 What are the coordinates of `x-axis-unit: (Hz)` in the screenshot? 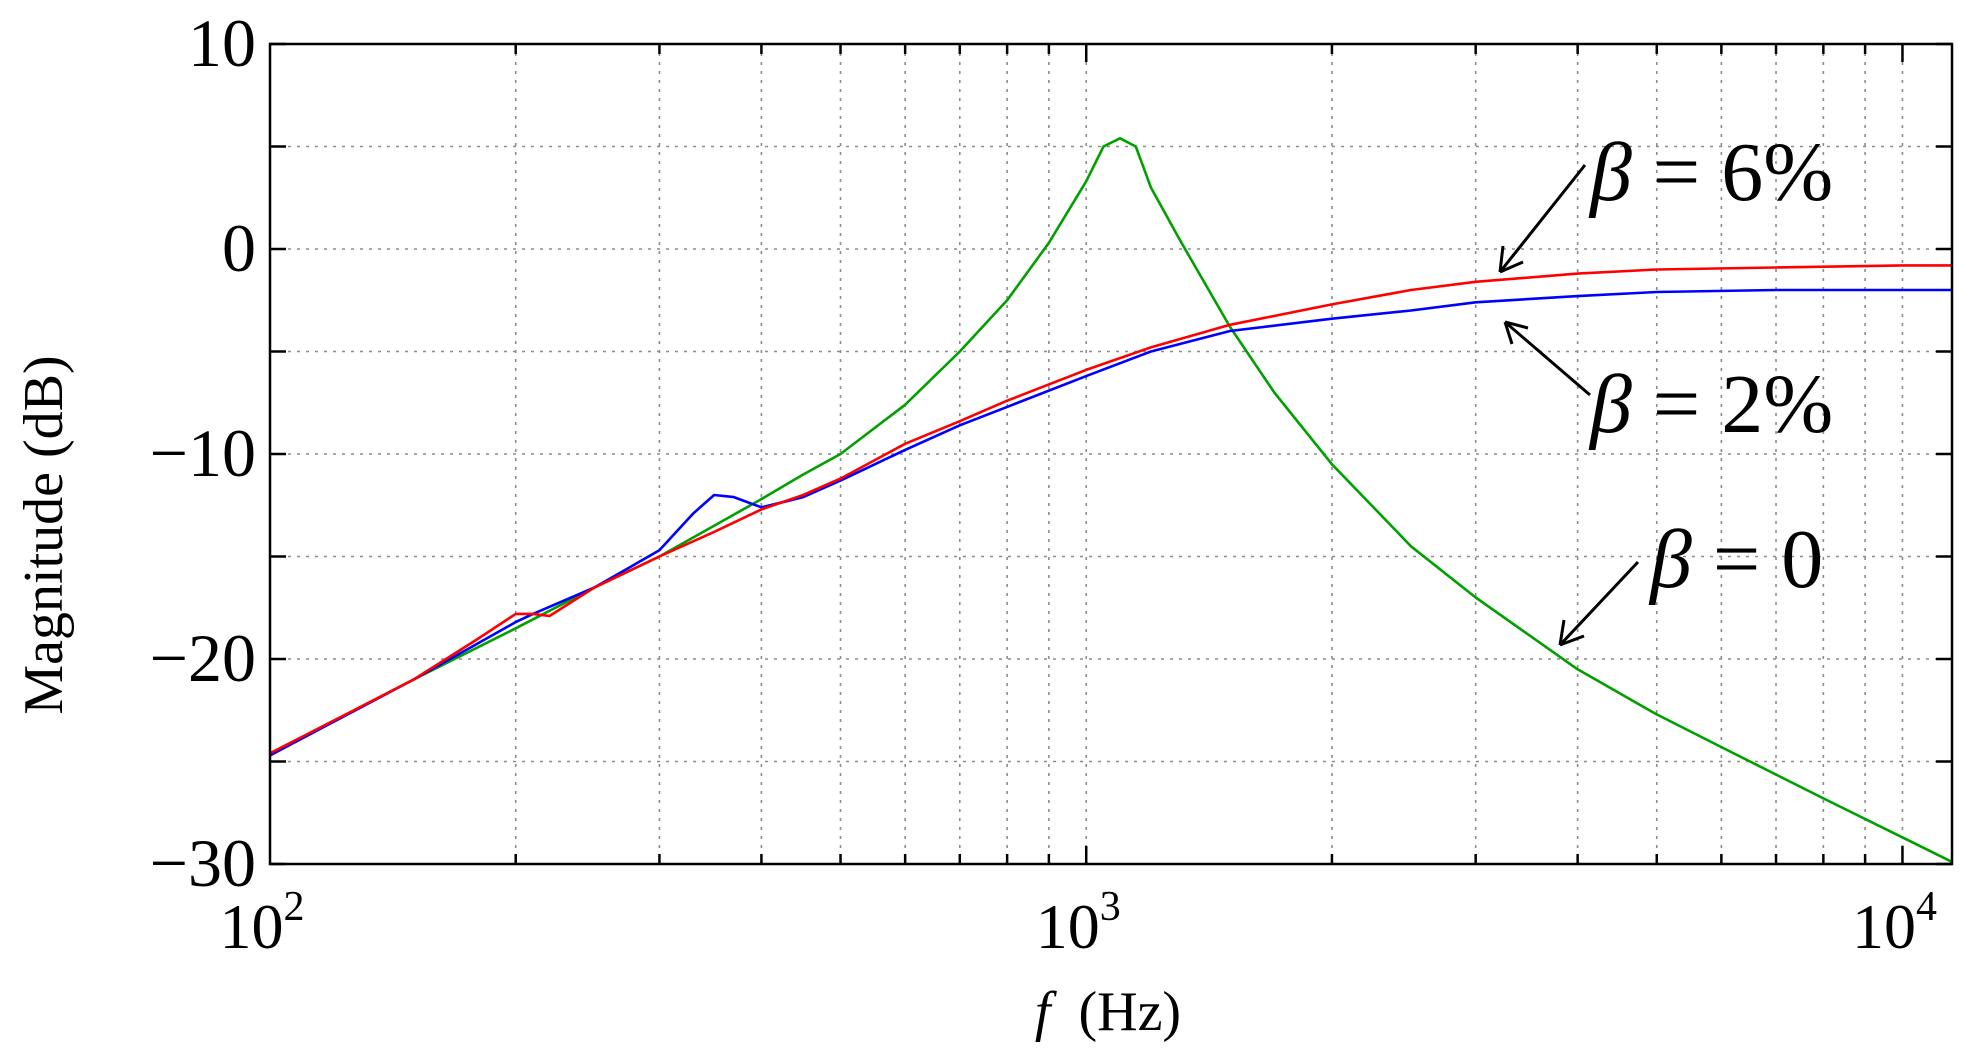 It's located at (1129, 1012).